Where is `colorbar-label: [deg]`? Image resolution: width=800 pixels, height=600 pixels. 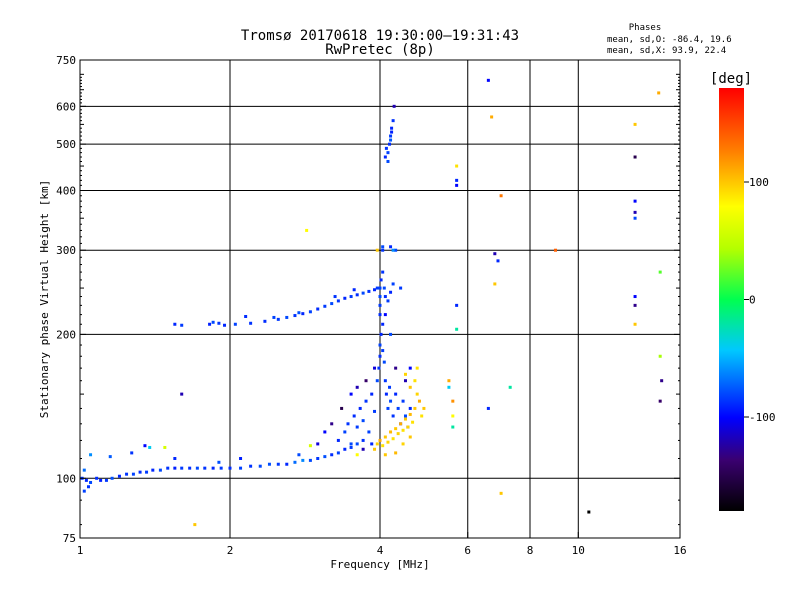 colorbar-label: [deg] is located at coordinates (731, 79).